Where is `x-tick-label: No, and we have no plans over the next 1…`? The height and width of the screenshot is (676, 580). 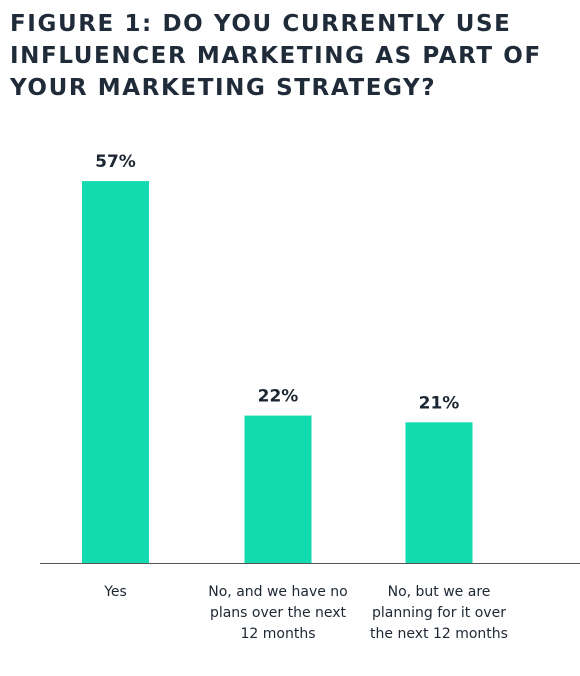 x-tick-label: No, and we have no plans over the next 1… is located at coordinates (278, 613).